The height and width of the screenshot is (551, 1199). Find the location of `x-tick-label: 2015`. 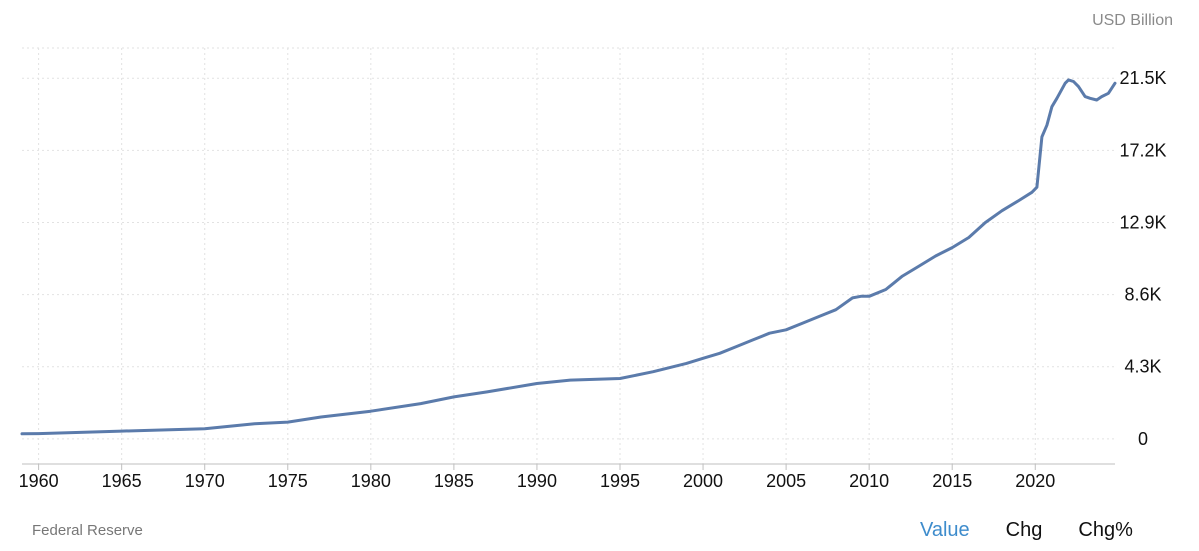

x-tick-label: 2015 is located at coordinates (952, 481).